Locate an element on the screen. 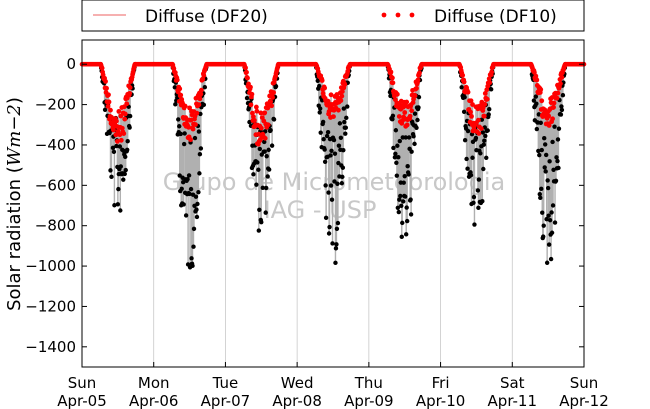 This screenshot has width=650, height=409. watermark-line-2: IAG - USP is located at coordinates (320, 210).